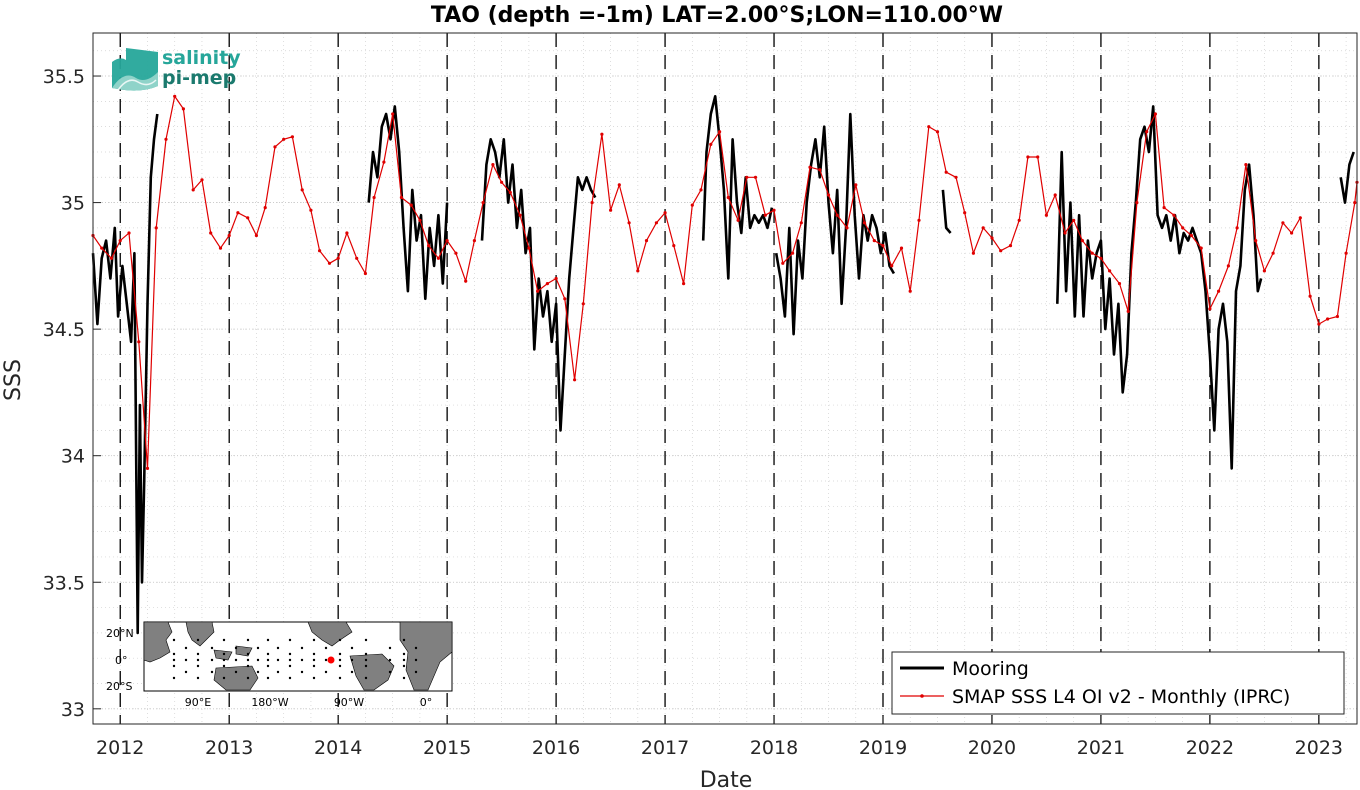 The height and width of the screenshot is (790, 1360). Describe the element at coordinates (408, 203) in the screenshot. I see `series-mooring-line` at that location.